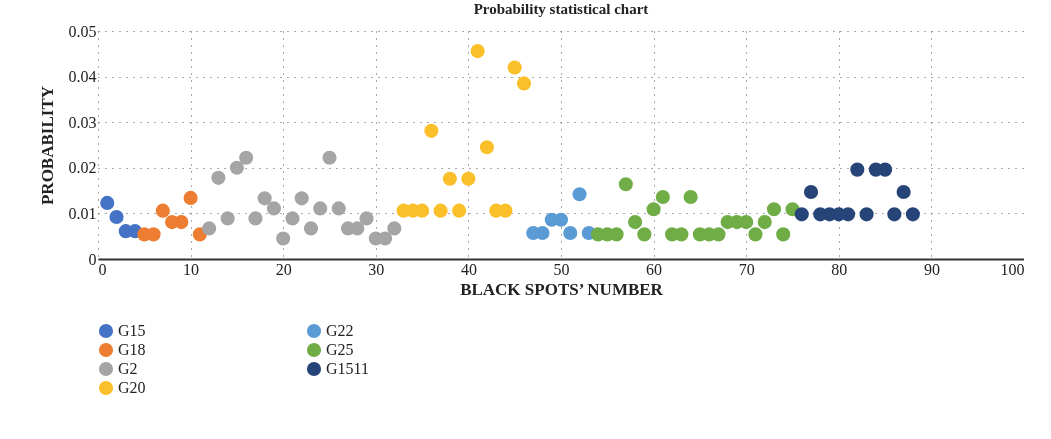 This screenshot has height=439, width=1051. I want to click on x-tick-label: 40, so click(468, 269).